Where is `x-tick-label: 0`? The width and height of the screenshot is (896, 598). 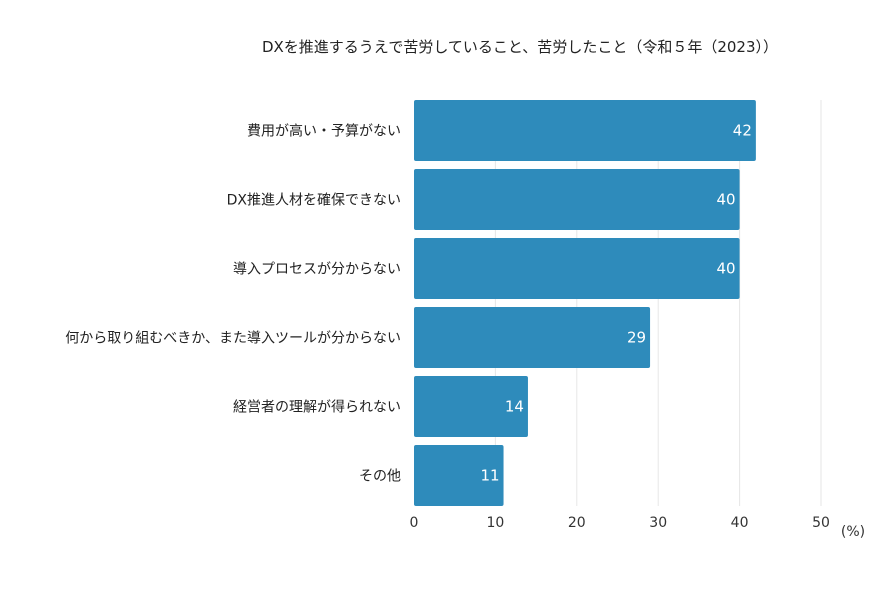
x-tick-label: 0 is located at coordinates (414, 523).